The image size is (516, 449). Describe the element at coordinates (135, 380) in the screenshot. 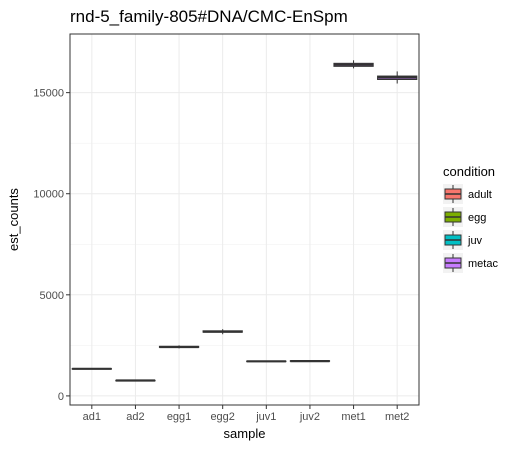

I see `boxplot-ad2` at that location.